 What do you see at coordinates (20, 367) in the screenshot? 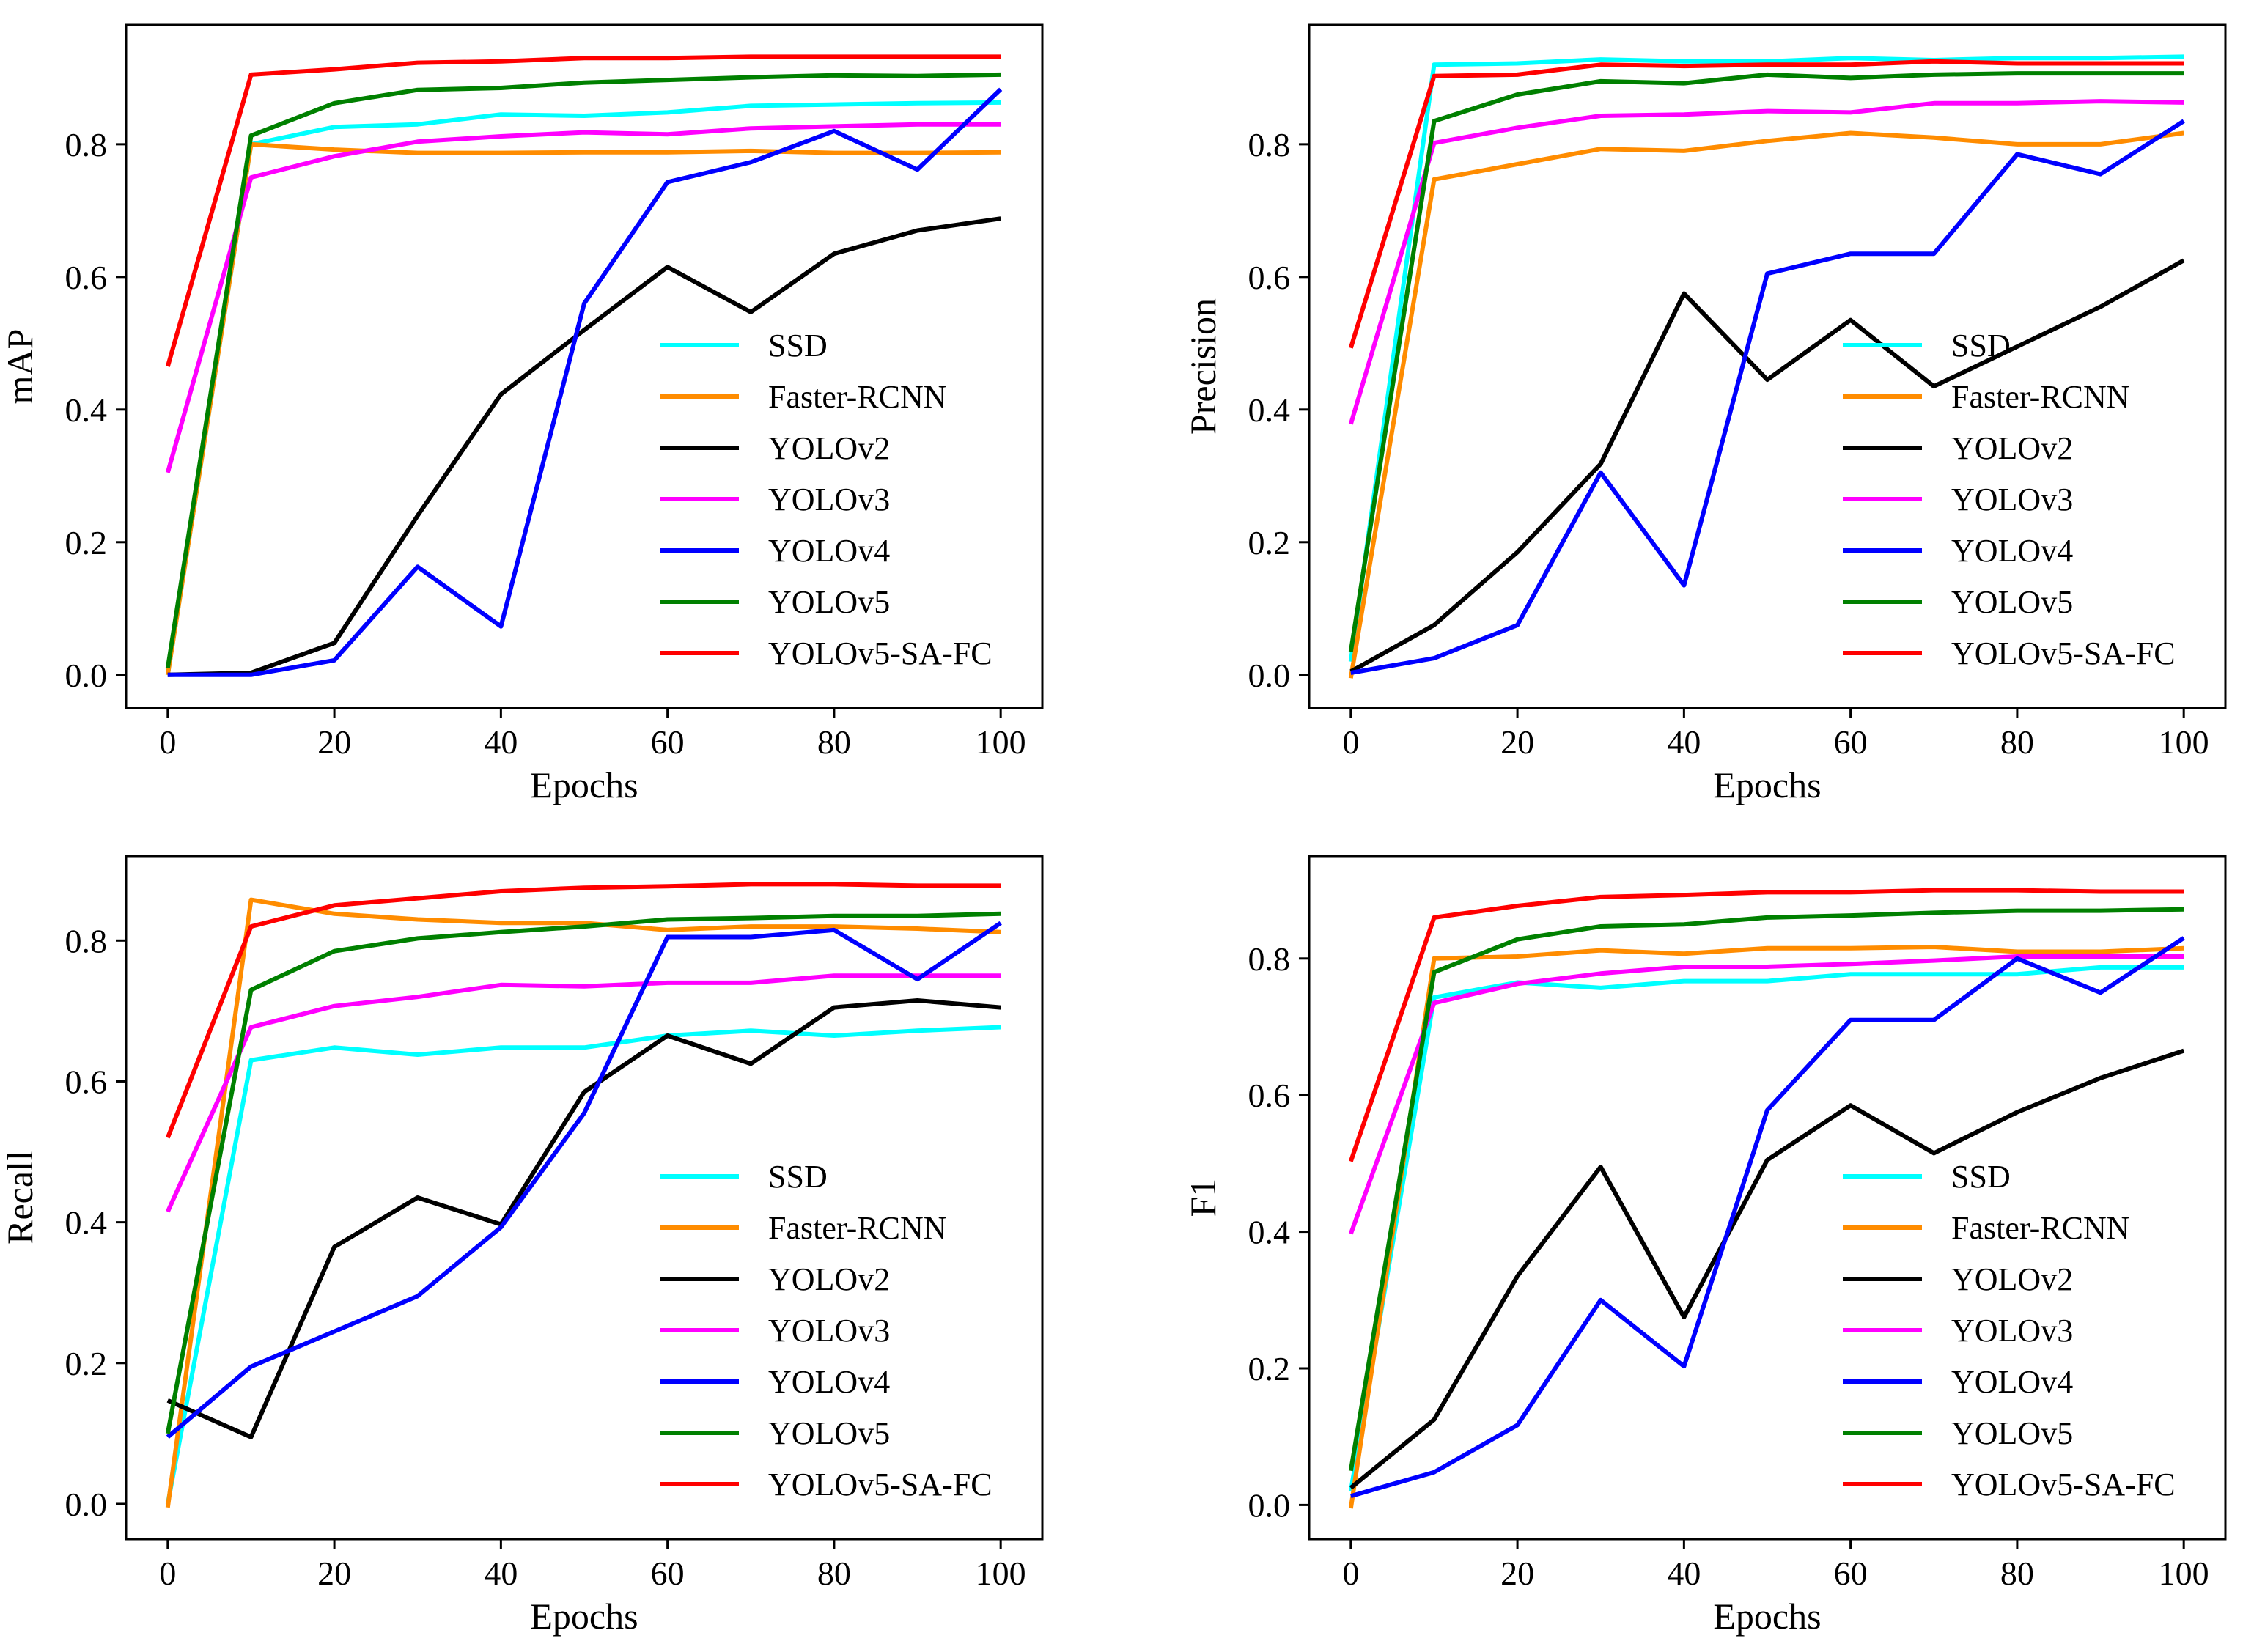
I see `y-axis-label: mAP` at bounding box center [20, 367].